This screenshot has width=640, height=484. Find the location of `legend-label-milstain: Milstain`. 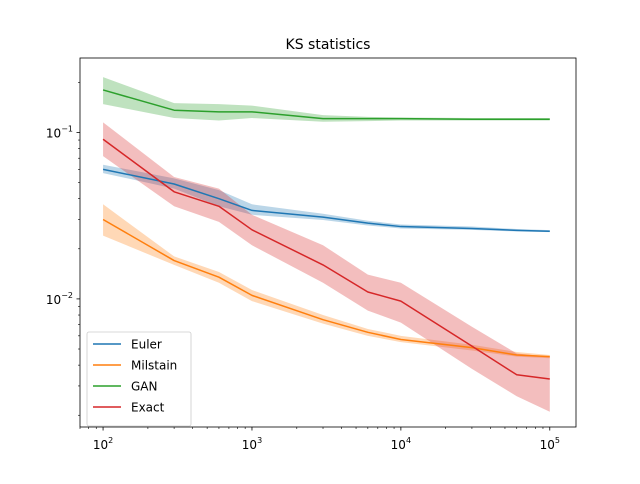

legend-label-milstain: Milstain is located at coordinates (154, 366).